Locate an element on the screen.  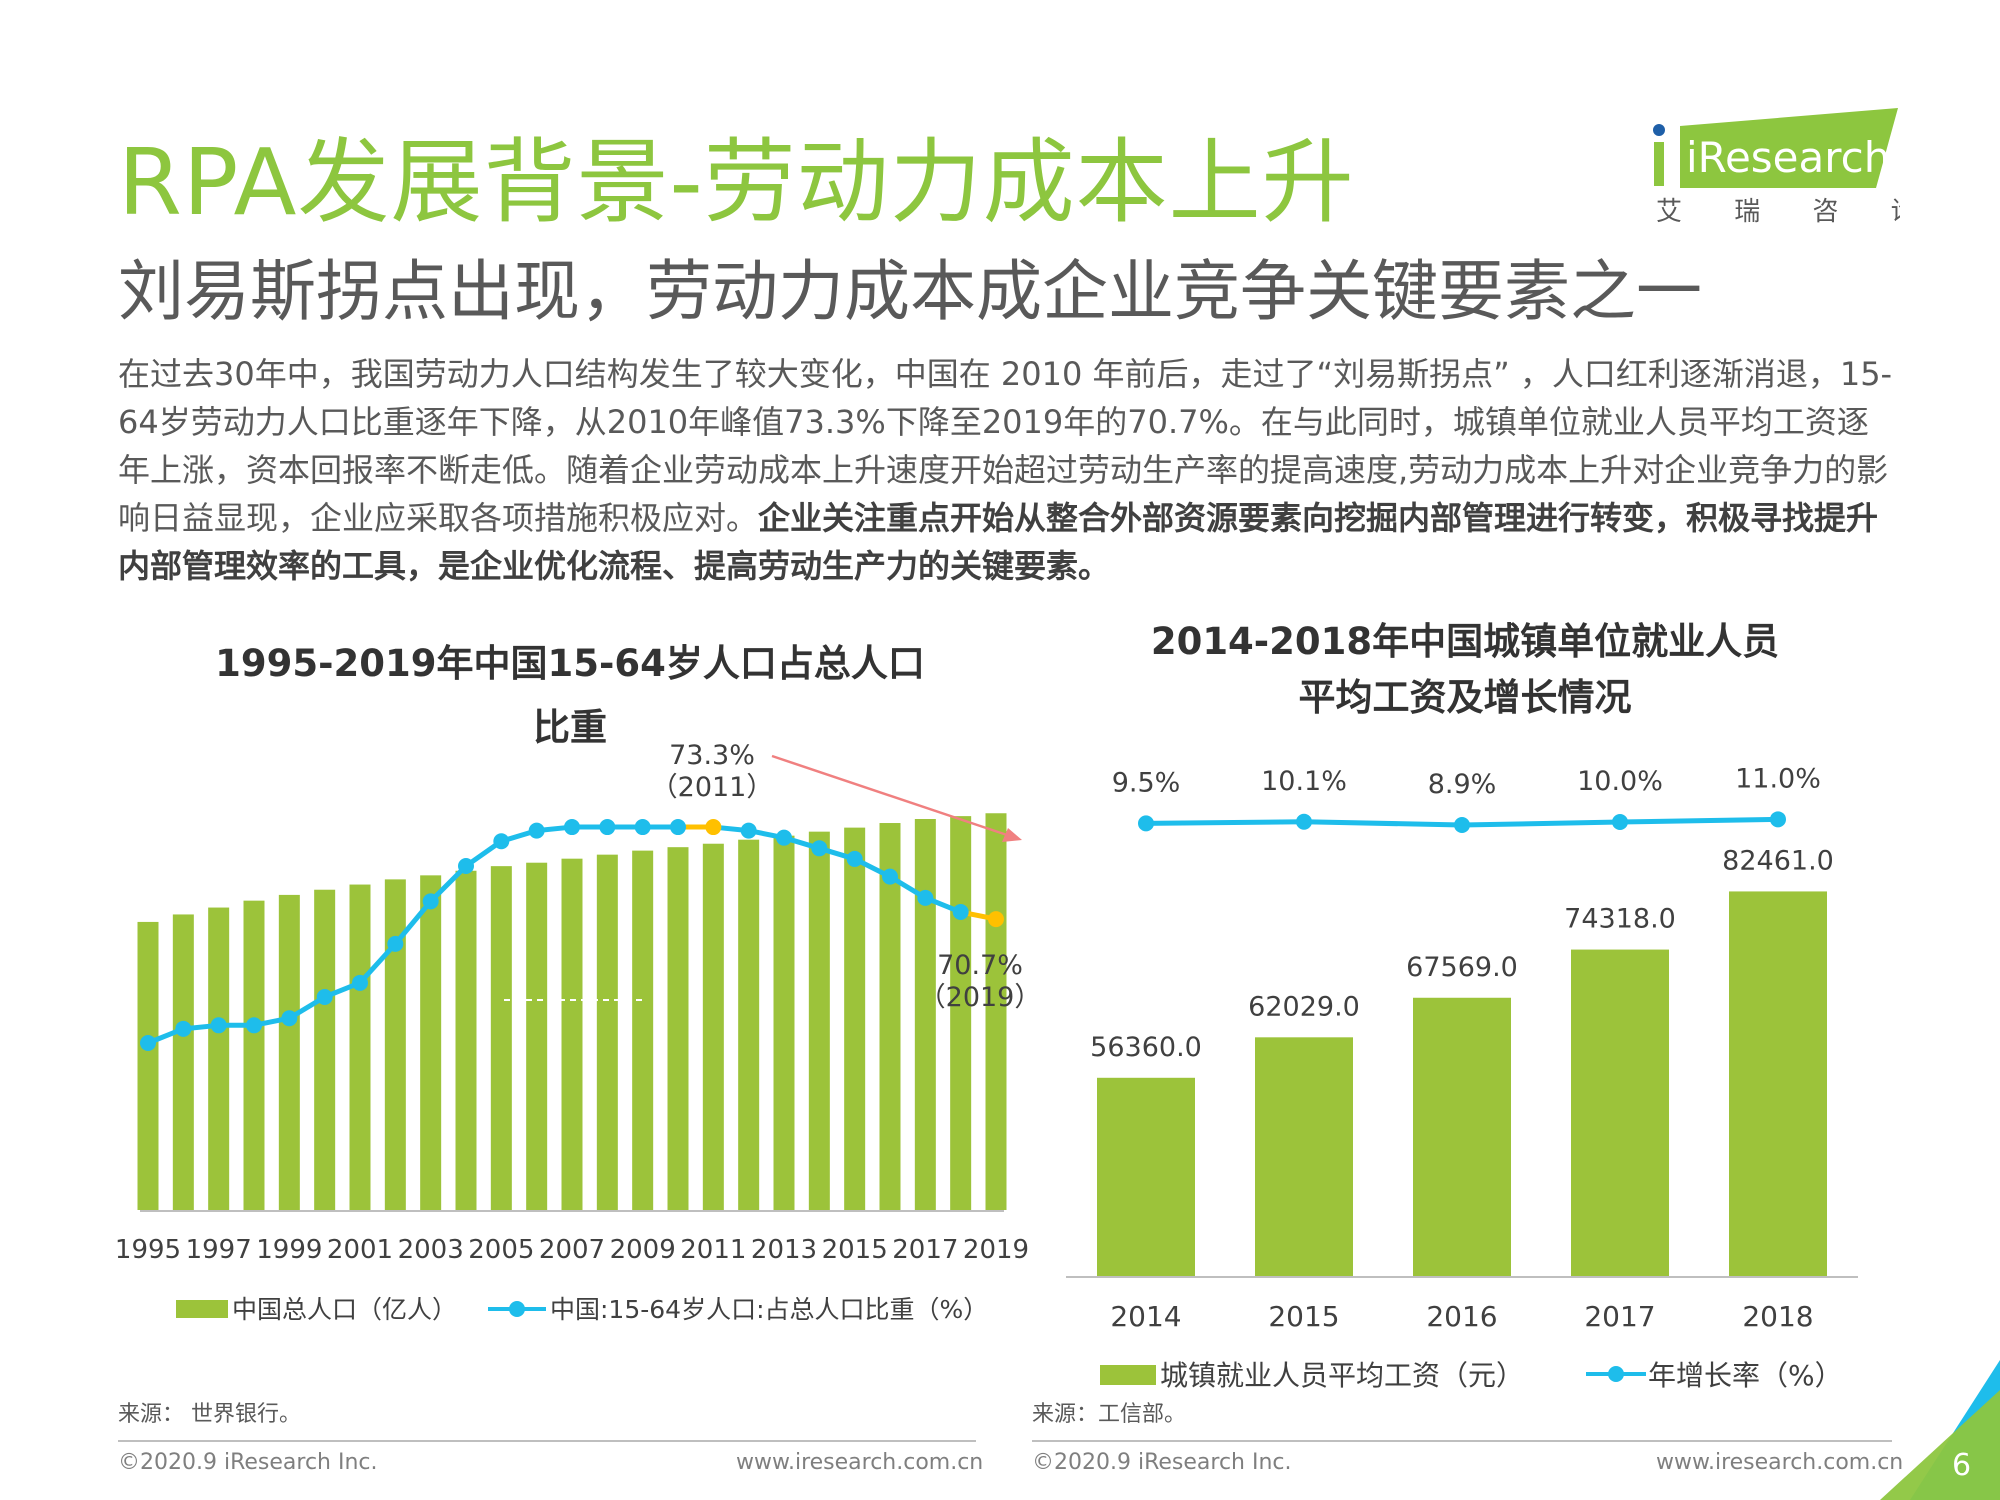
footer-site-left: www.iresearch.com.cn is located at coordinates (860, 1462).